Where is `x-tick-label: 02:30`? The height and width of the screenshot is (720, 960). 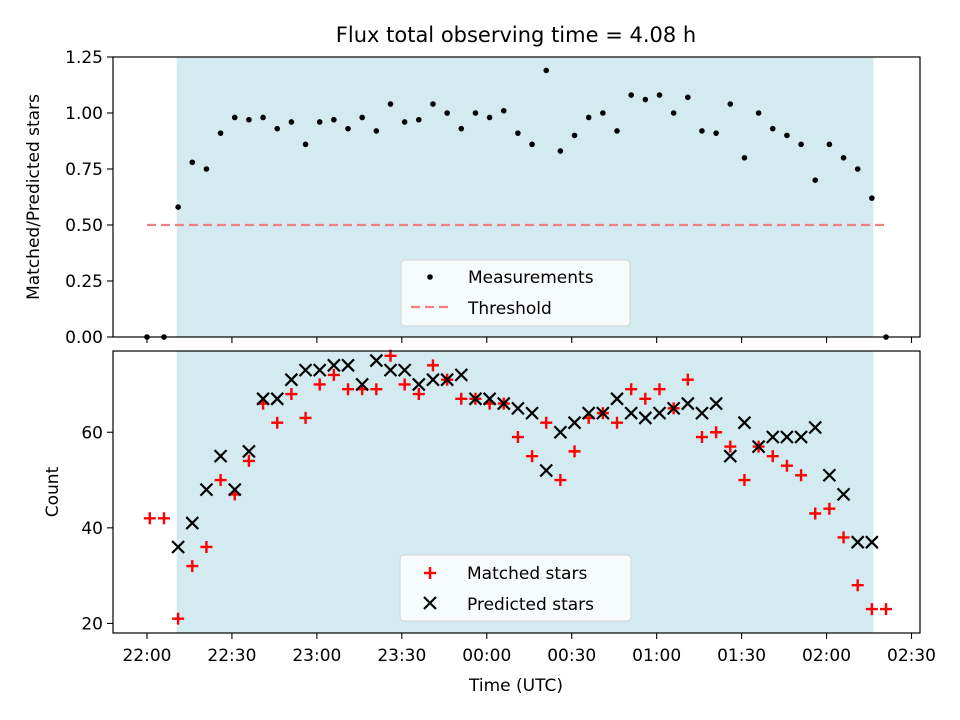 x-tick-label: 02:30 is located at coordinates (911, 656).